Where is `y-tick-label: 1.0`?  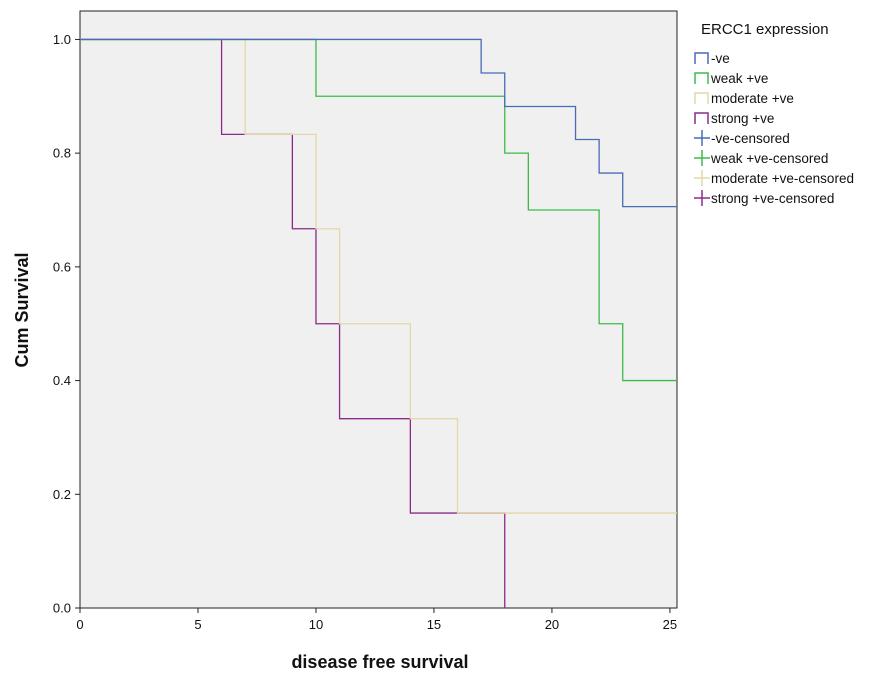
y-tick-label: 1.0 is located at coordinates (62, 39).